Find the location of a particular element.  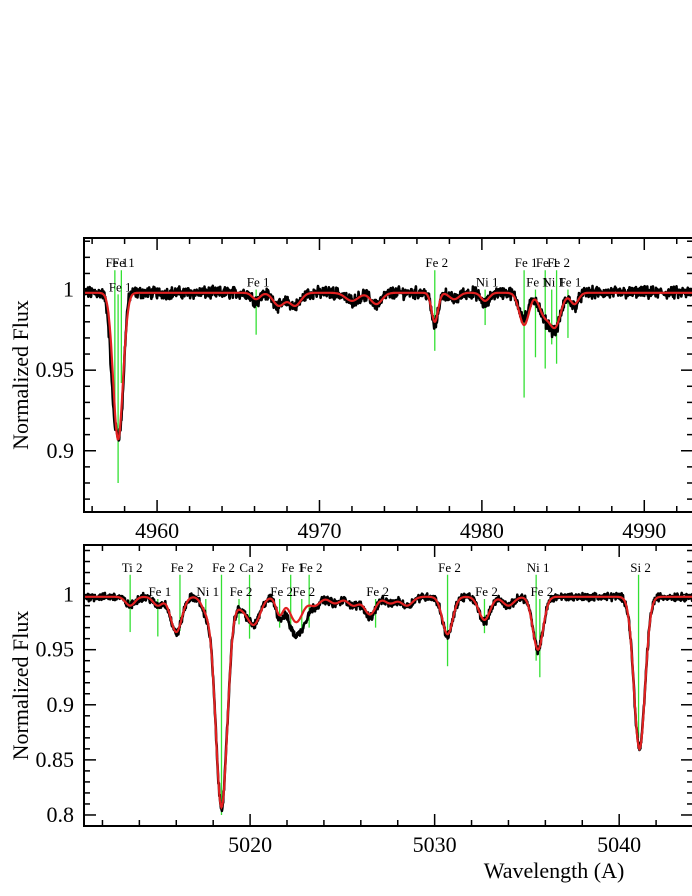

model-spectrum is located at coordinates (388, 366).